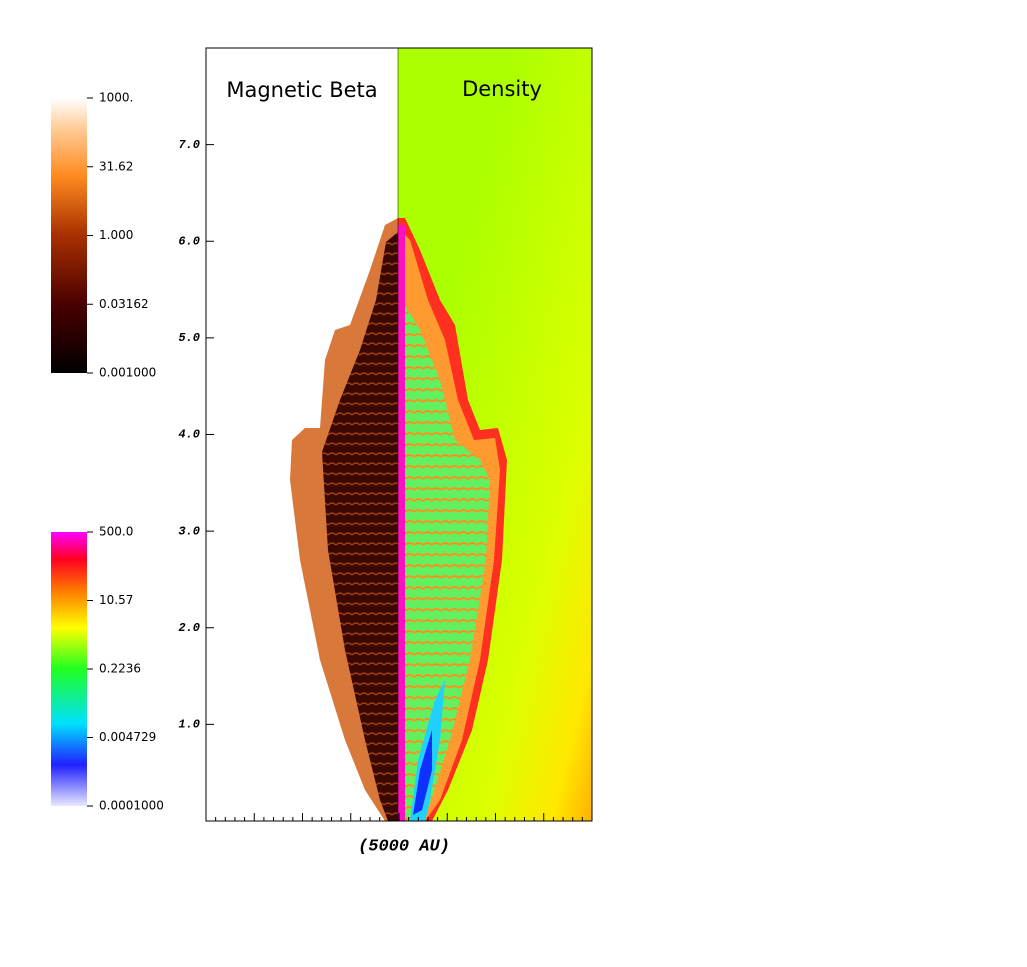  Describe the element at coordinates (127, 737) in the screenshot. I see `colorbar-label: 0.004729` at that location.